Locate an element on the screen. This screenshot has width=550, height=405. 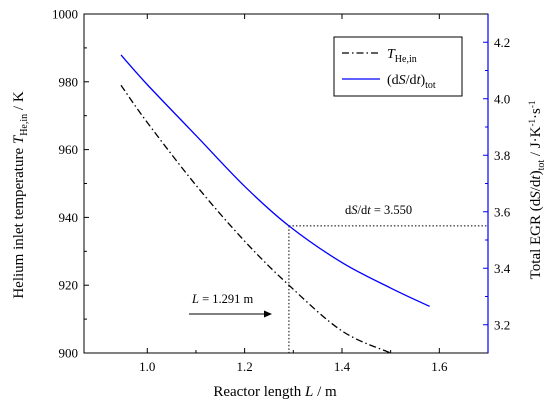
y-right-tick-label: 4.2 is located at coordinates (502, 42).